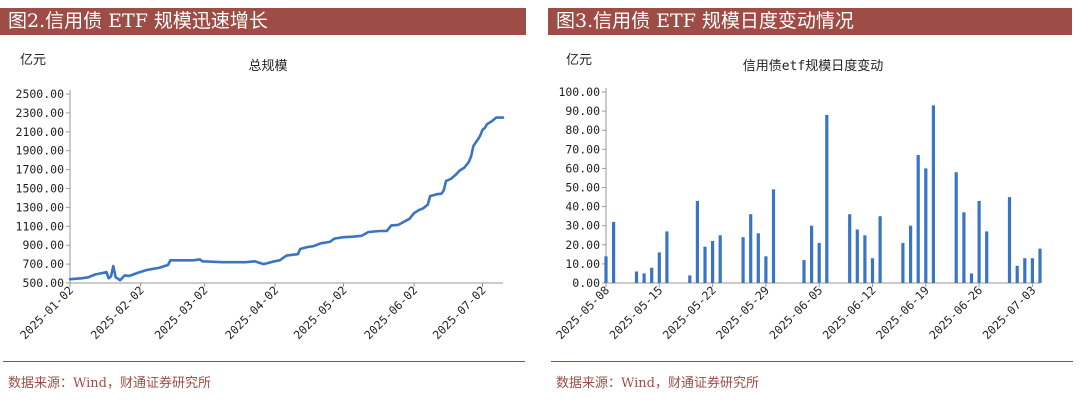 The height and width of the screenshot is (401, 1080). I want to click on y-tick-label: 2300.00, so click(40, 113).